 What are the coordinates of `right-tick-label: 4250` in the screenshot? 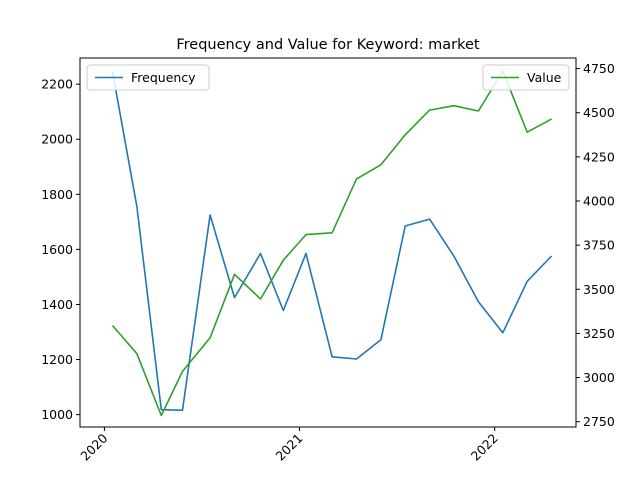 It's located at (599, 156).